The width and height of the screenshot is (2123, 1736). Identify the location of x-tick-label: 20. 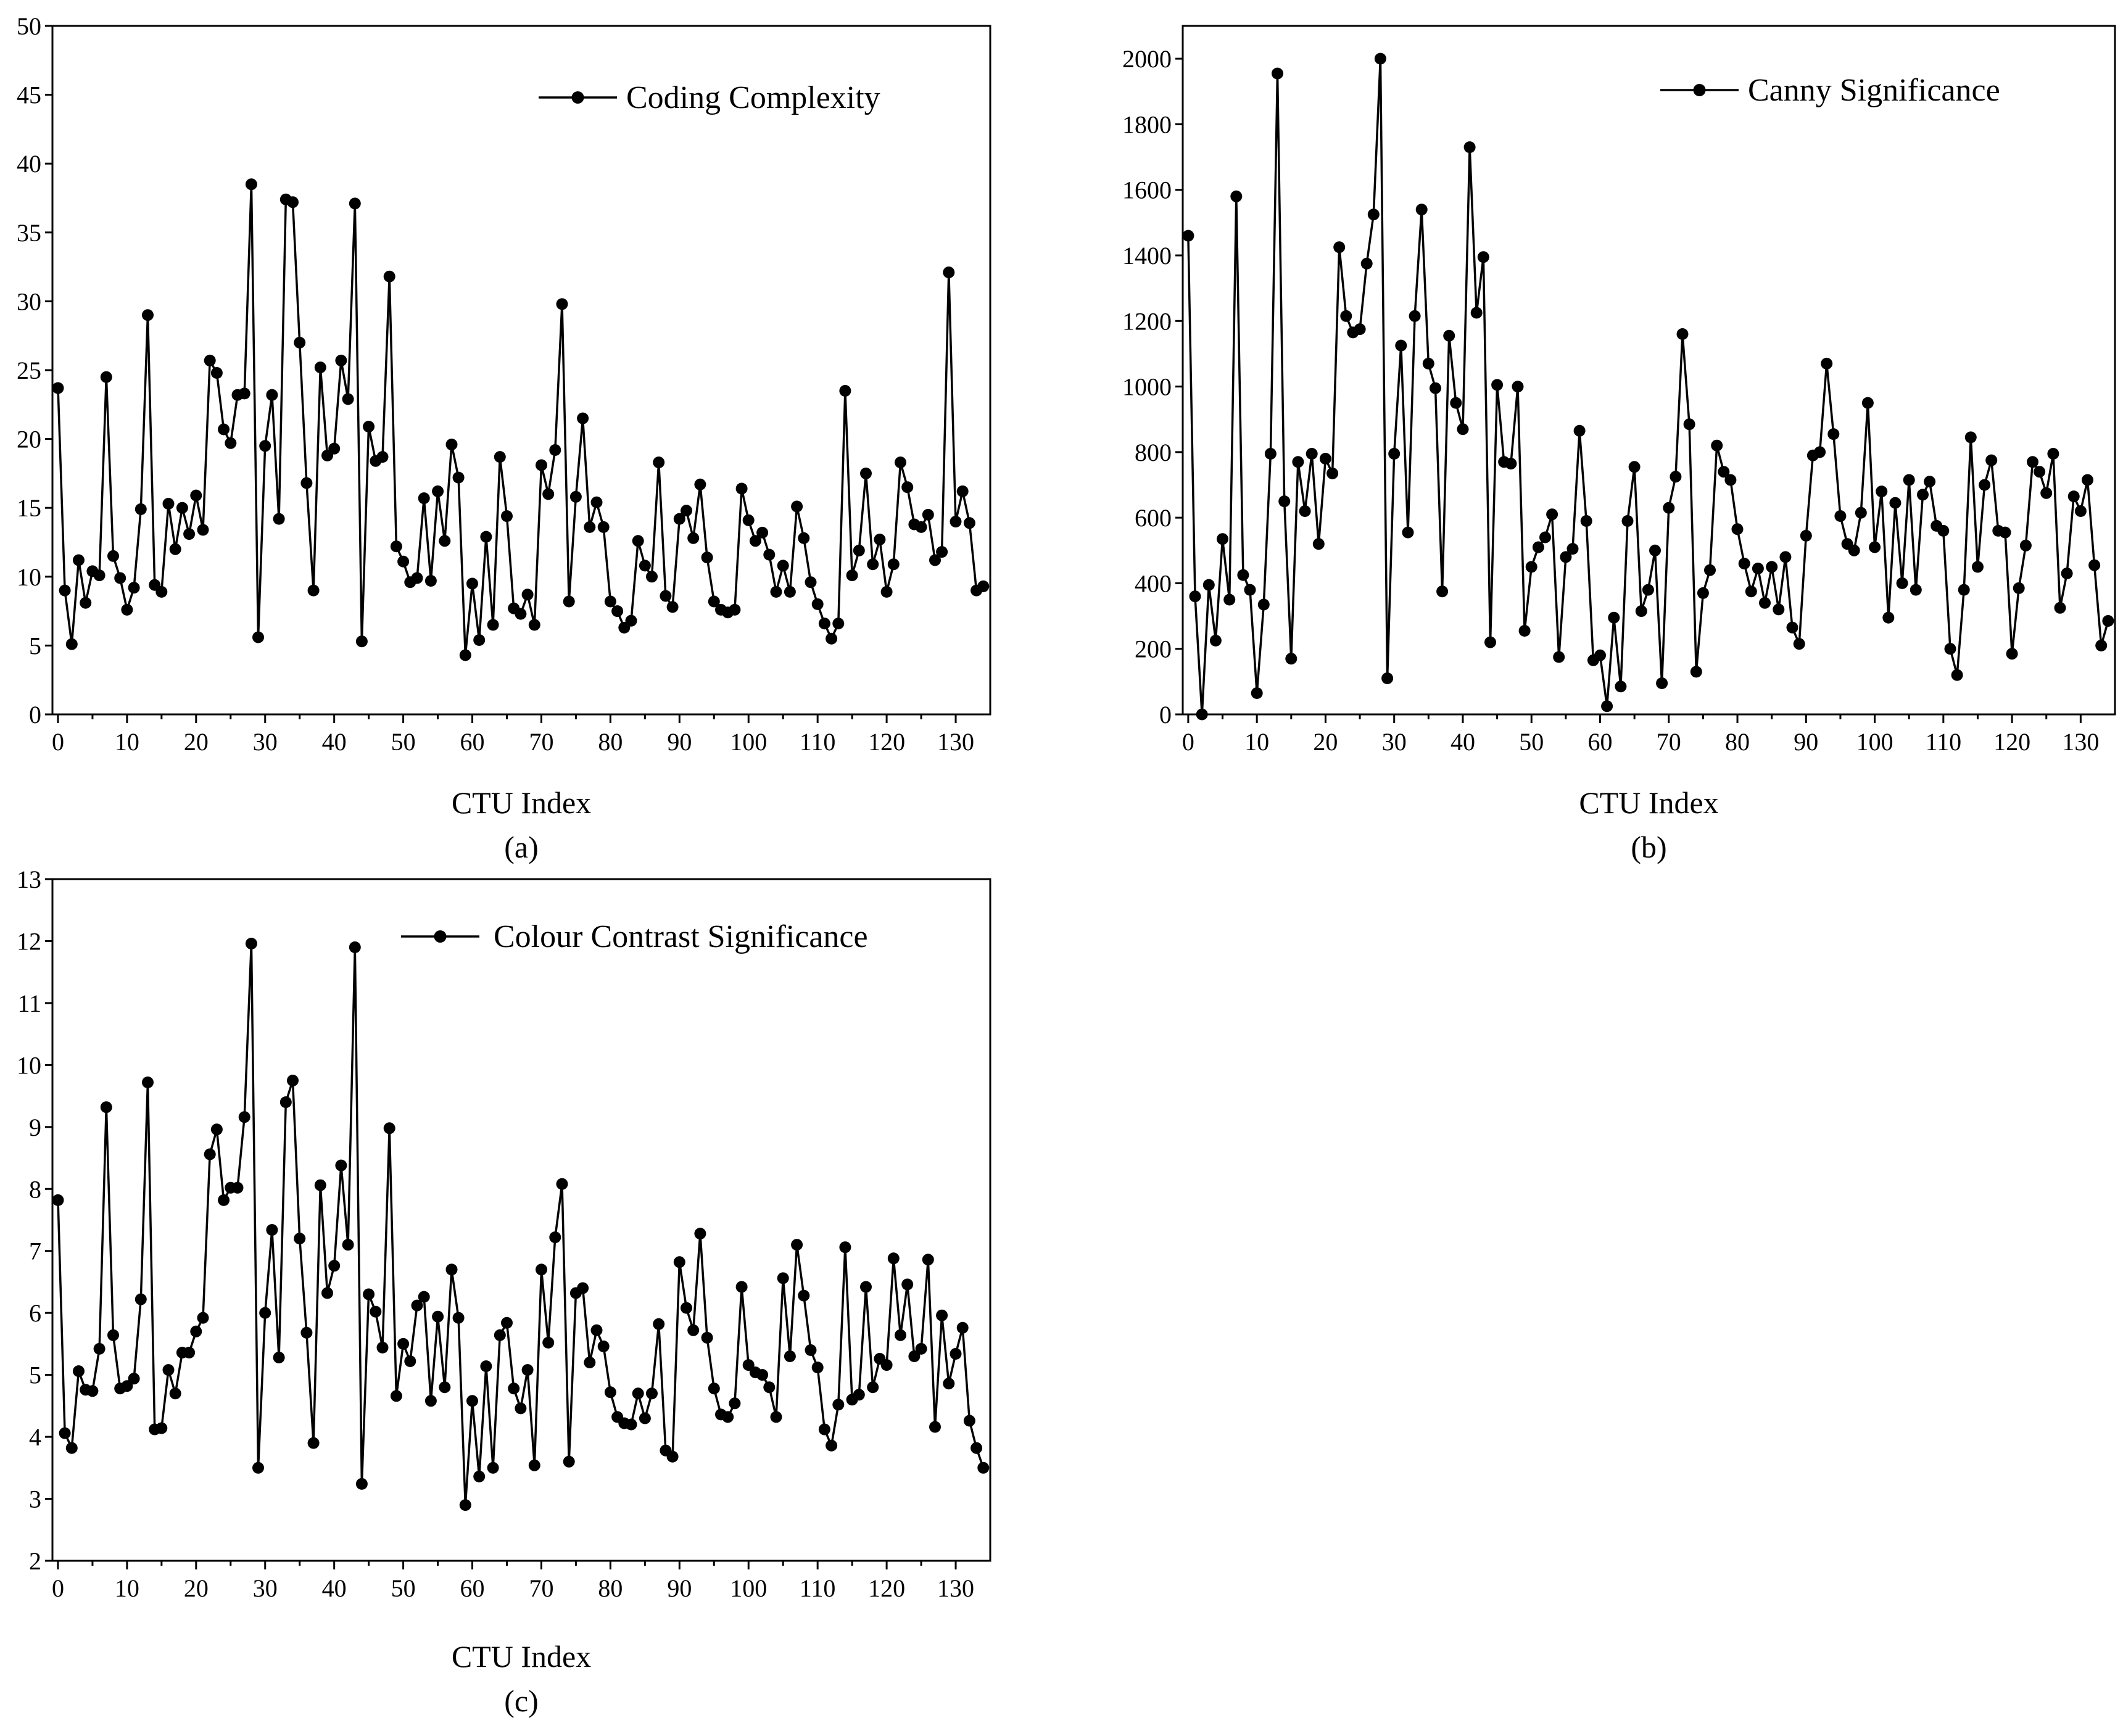
(197, 742).